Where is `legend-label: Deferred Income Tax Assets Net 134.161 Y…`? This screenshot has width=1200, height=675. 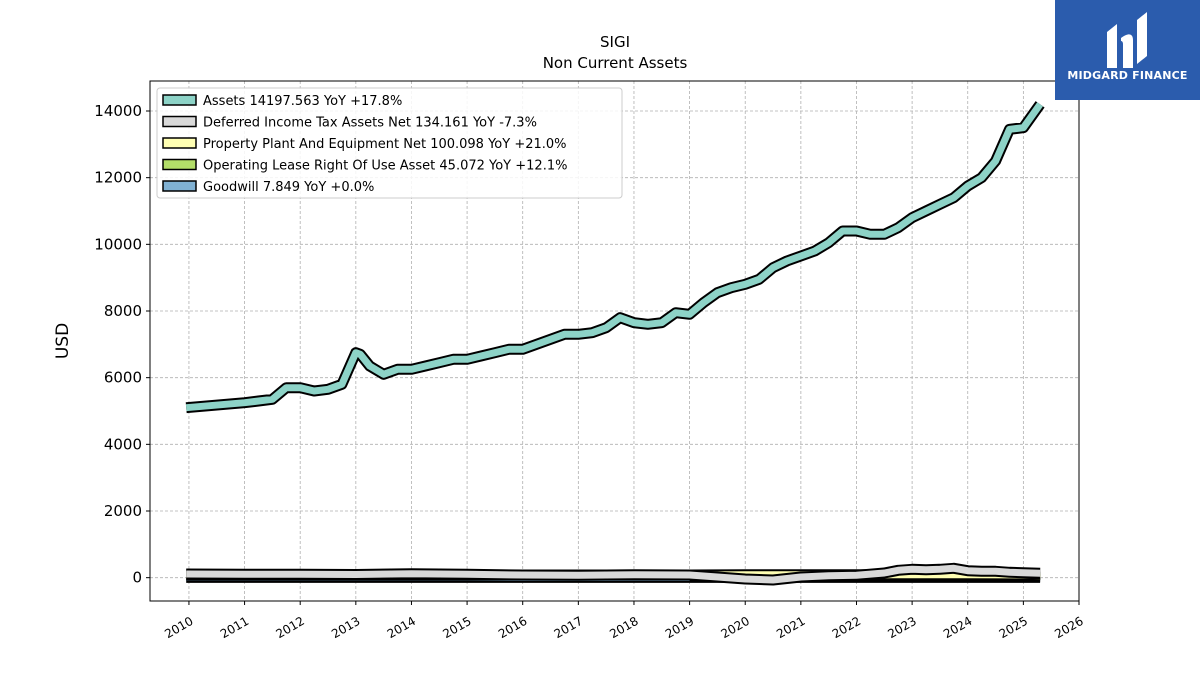 legend-label: Deferred Income Tax Assets Net 134.161 Y… is located at coordinates (370, 123).